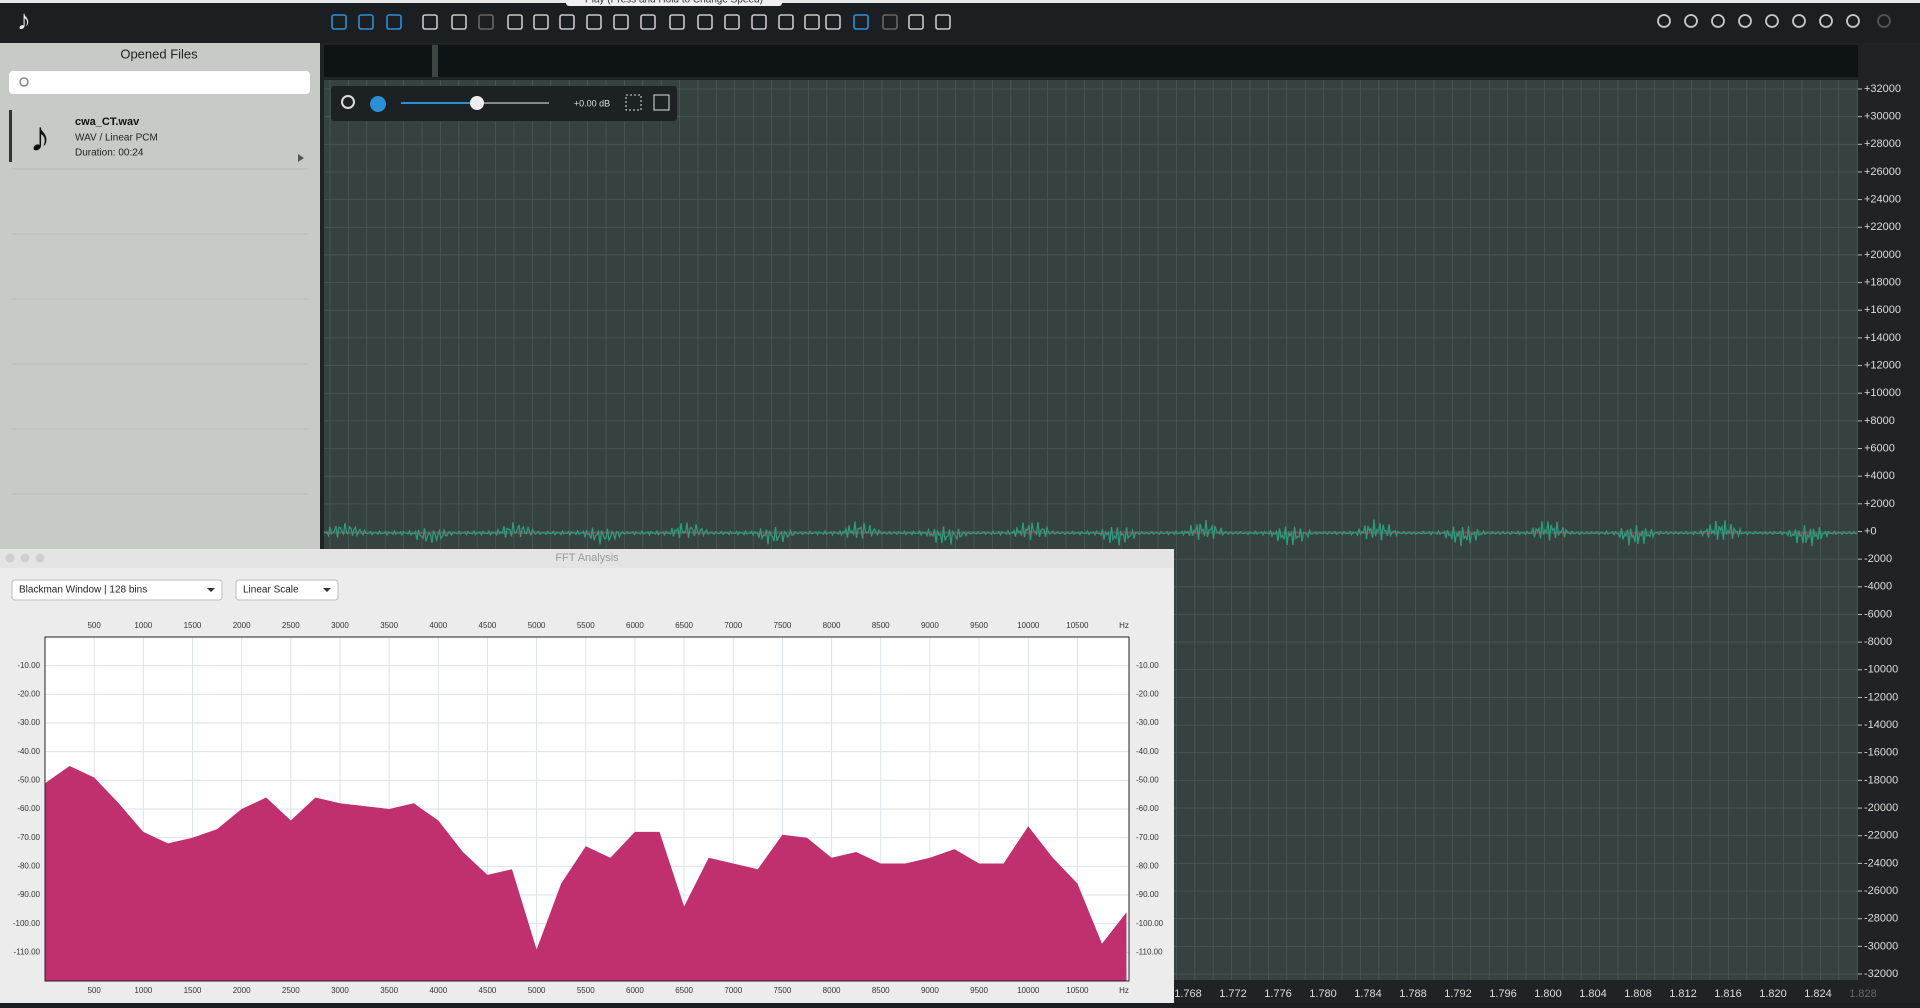  What do you see at coordinates (1090, 533) in the screenshot?
I see `waveform` at bounding box center [1090, 533].